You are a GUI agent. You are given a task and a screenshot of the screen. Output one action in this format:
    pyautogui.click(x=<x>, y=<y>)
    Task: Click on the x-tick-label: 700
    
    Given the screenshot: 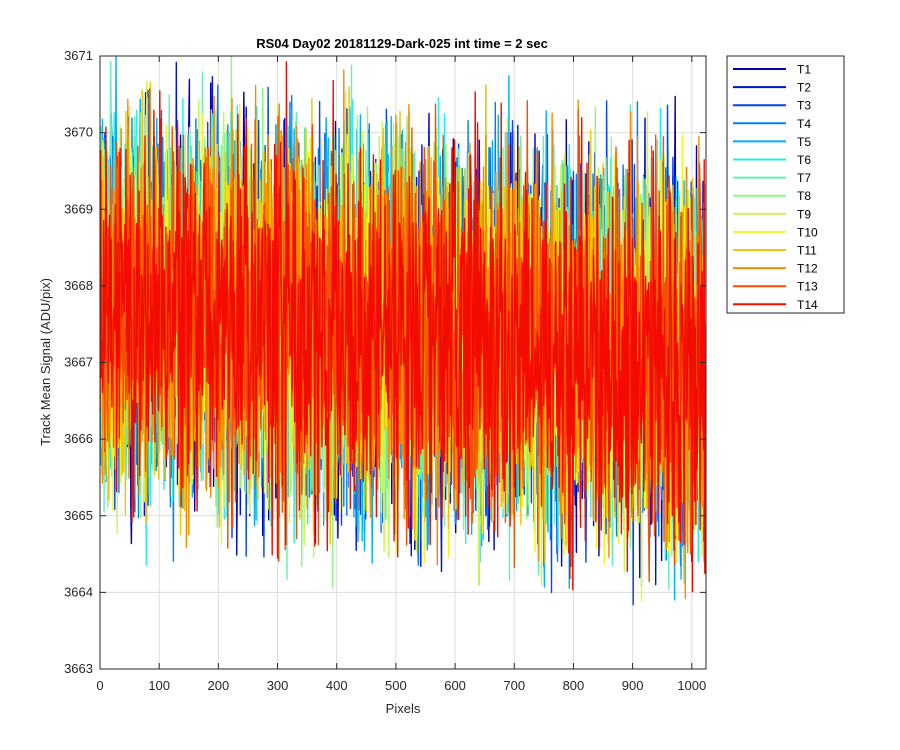 What is the action you would take?
    pyautogui.click(x=514, y=685)
    